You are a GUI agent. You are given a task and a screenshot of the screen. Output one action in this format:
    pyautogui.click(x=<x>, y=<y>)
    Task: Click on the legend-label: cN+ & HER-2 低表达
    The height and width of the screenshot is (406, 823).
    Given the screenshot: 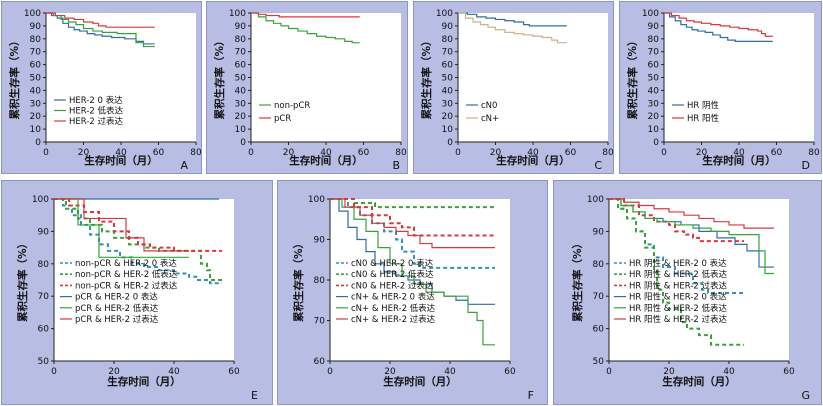 What is the action you would take?
    pyautogui.click(x=393, y=308)
    